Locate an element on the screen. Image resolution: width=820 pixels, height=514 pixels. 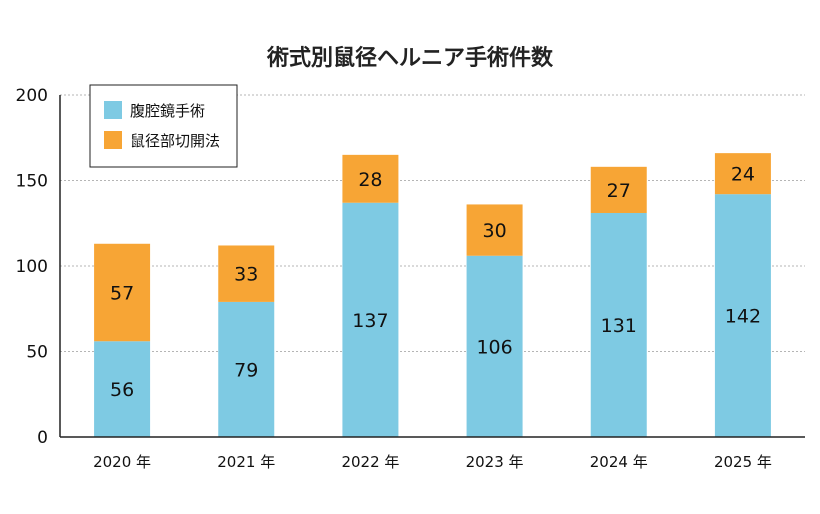
data-label: 30 is located at coordinates (494, 231).